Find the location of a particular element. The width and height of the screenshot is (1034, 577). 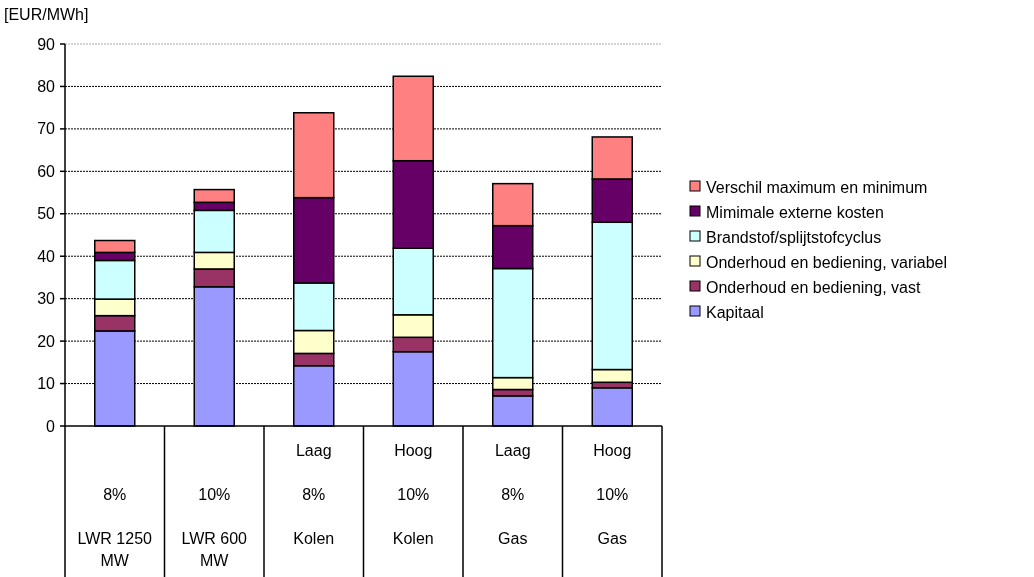

category-label: Hoog 10% Kolen is located at coordinates (413, 494).